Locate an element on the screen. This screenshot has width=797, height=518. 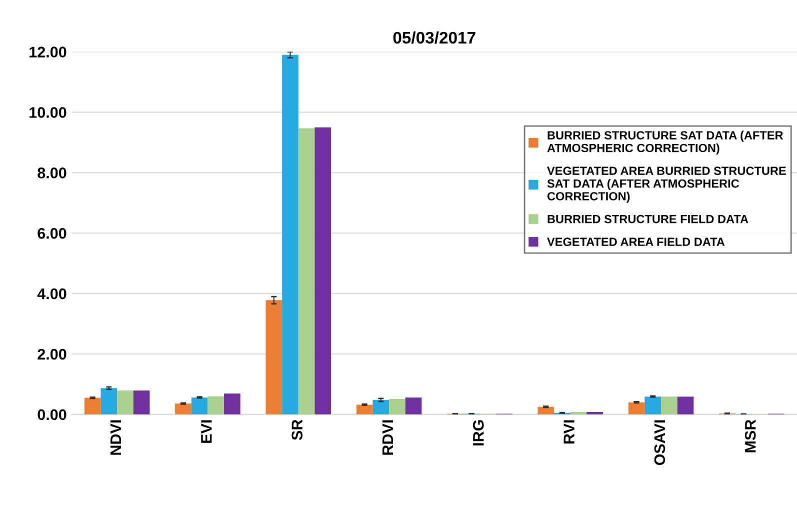
x-tick-label: OSAVI is located at coordinates (660, 443).